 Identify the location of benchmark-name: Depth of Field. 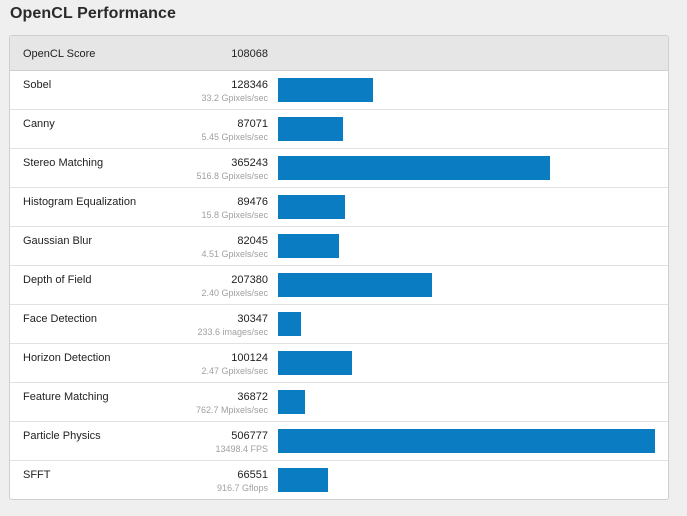
(57, 280).